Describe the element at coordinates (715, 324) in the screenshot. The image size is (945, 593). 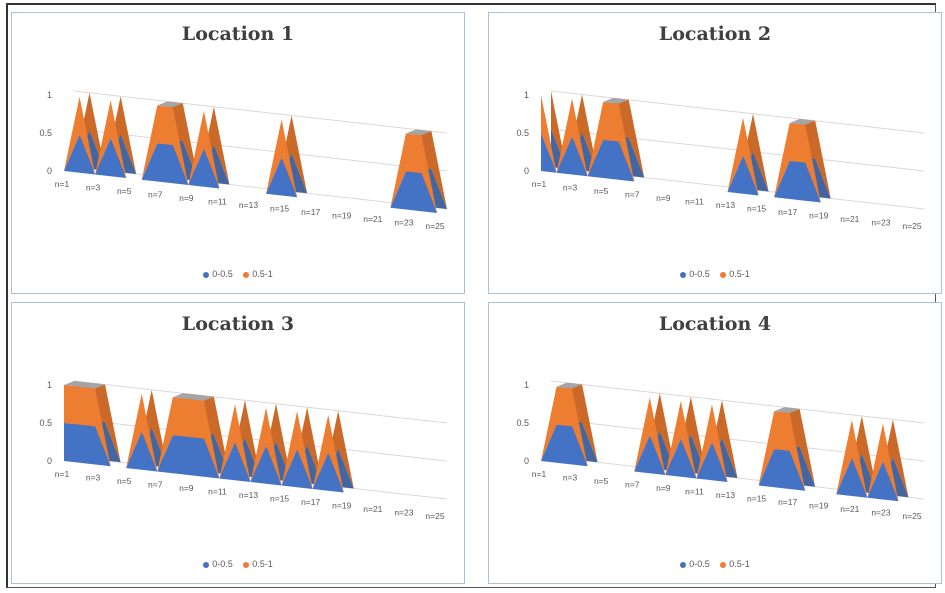
I see `chart-title: Location 4` at that location.